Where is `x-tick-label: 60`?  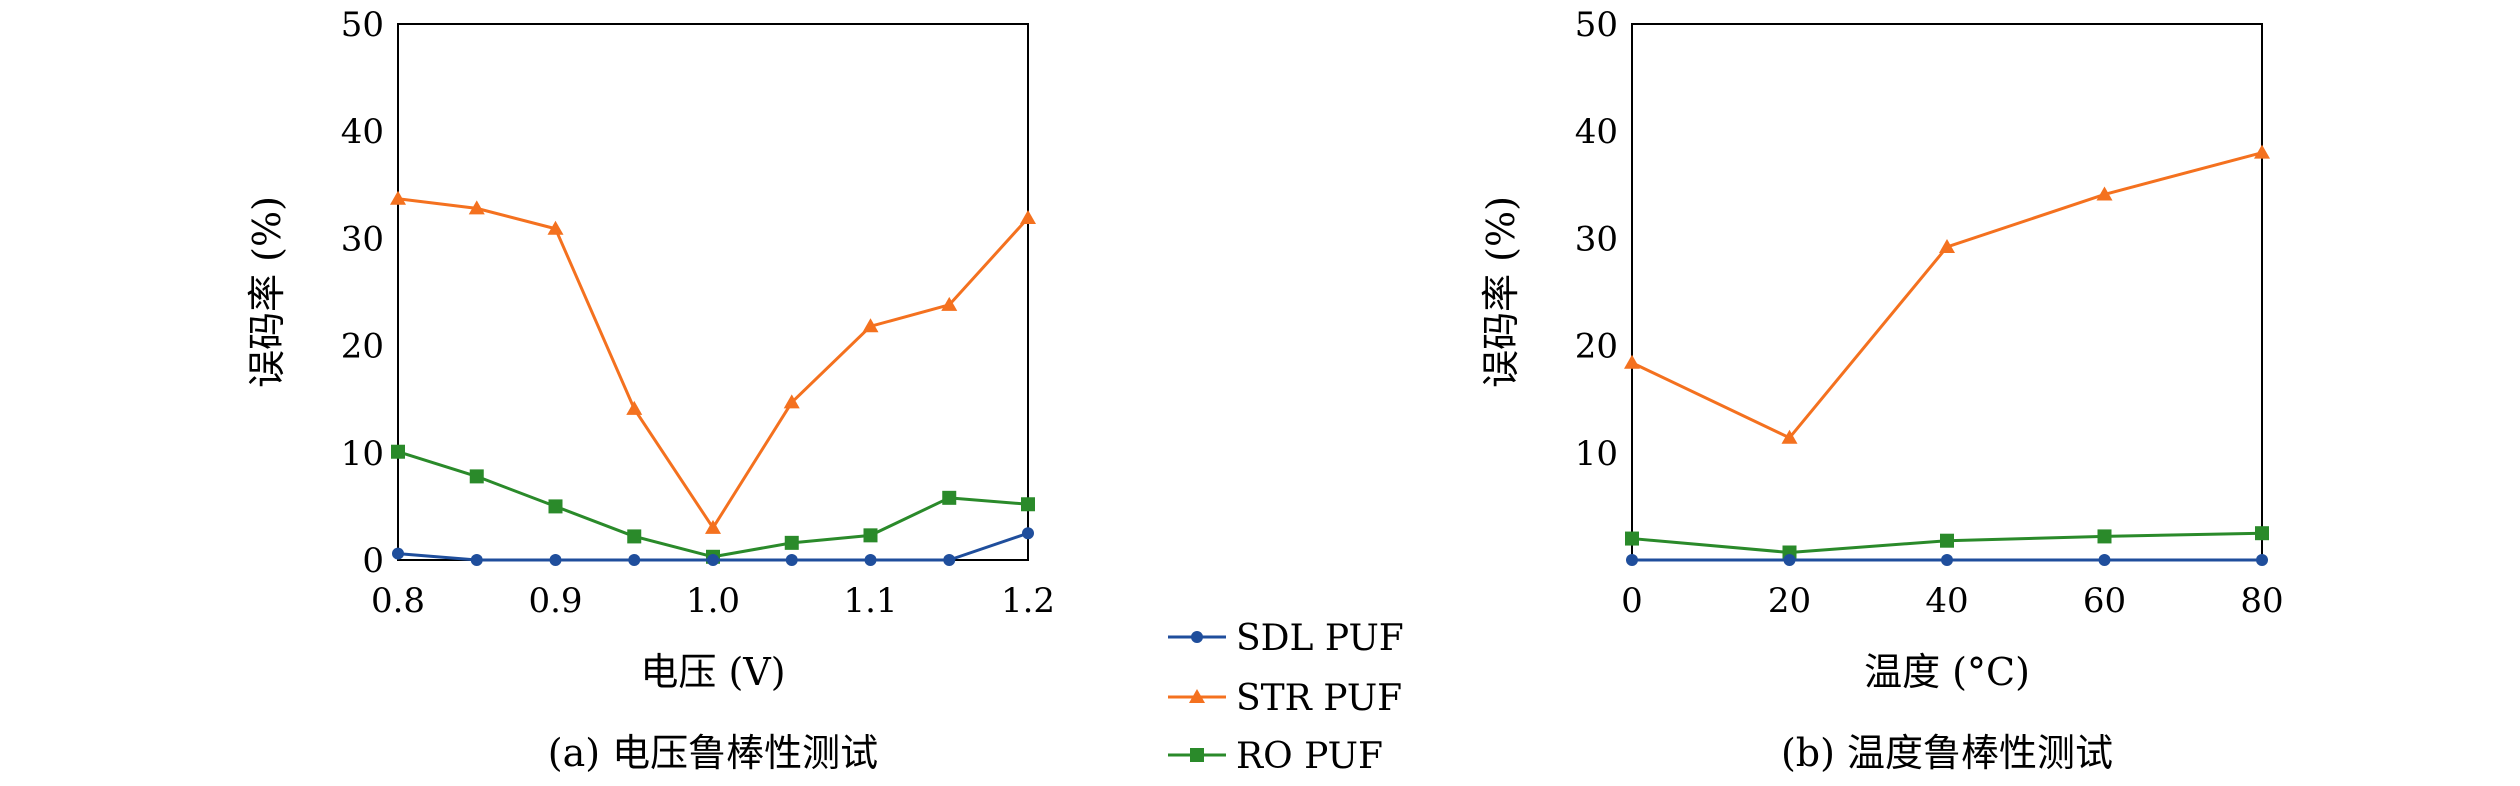
x-tick-label: 60 is located at coordinates (2104, 601).